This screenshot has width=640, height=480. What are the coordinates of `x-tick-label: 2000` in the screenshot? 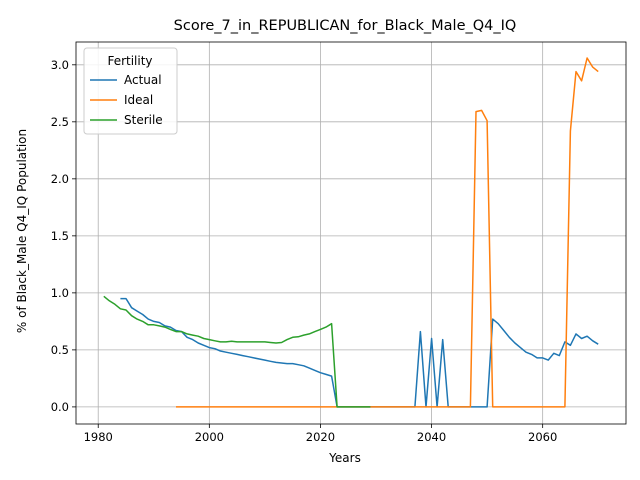 It's located at (209, 437).